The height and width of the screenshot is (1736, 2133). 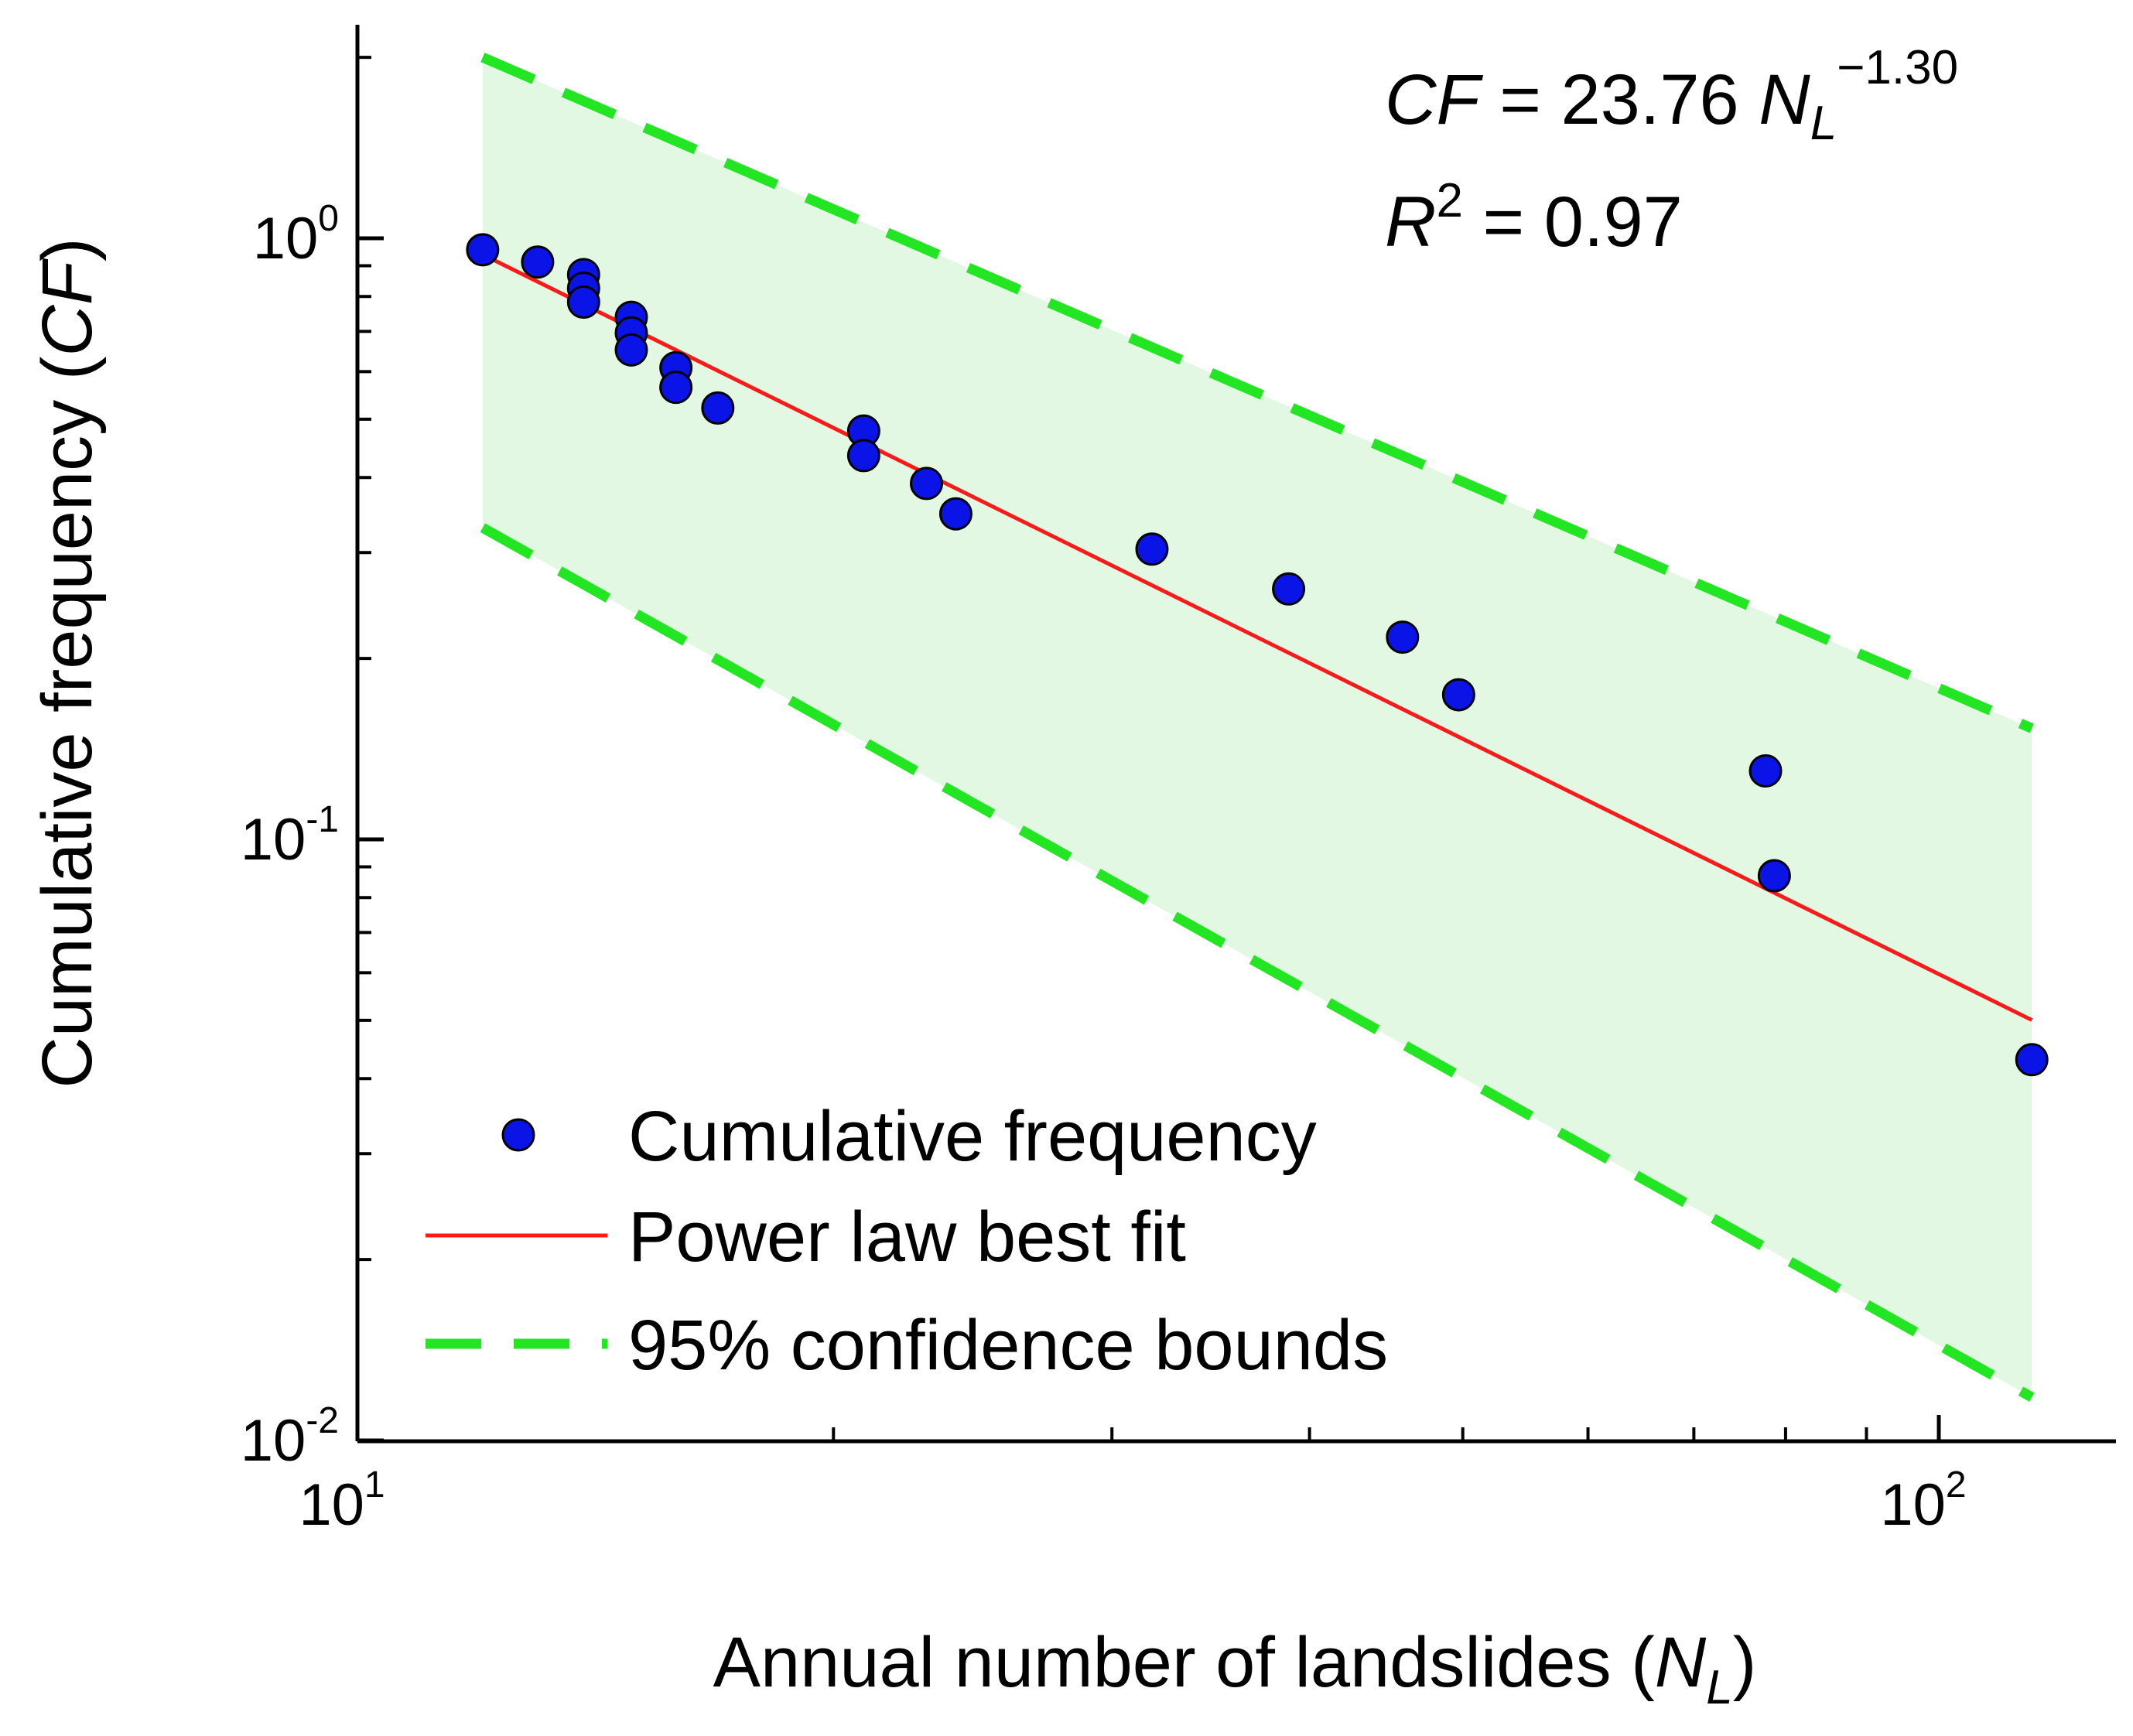 What do you see at coordinates (342, 1501) in the screenshot?
I see `x-tick-label: 10¹` at bounding box center [342, 1501].